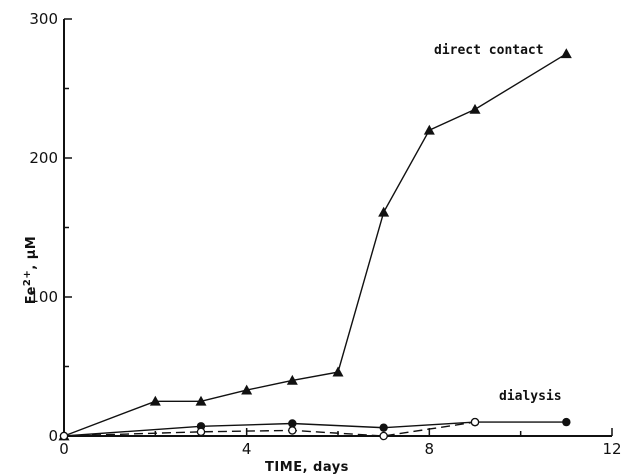  I want to click on x-tick-label: 8, so click(430, 449).